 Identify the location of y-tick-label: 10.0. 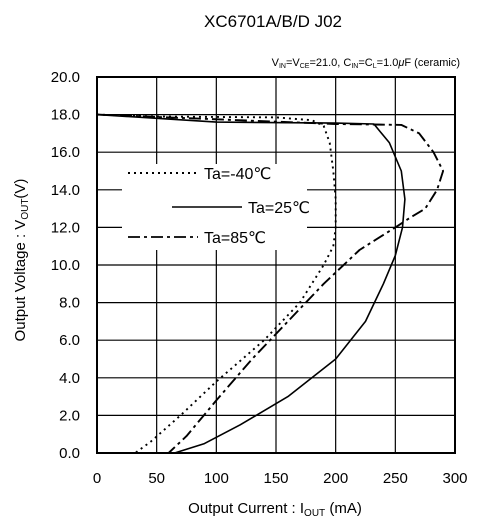
(65, 265).